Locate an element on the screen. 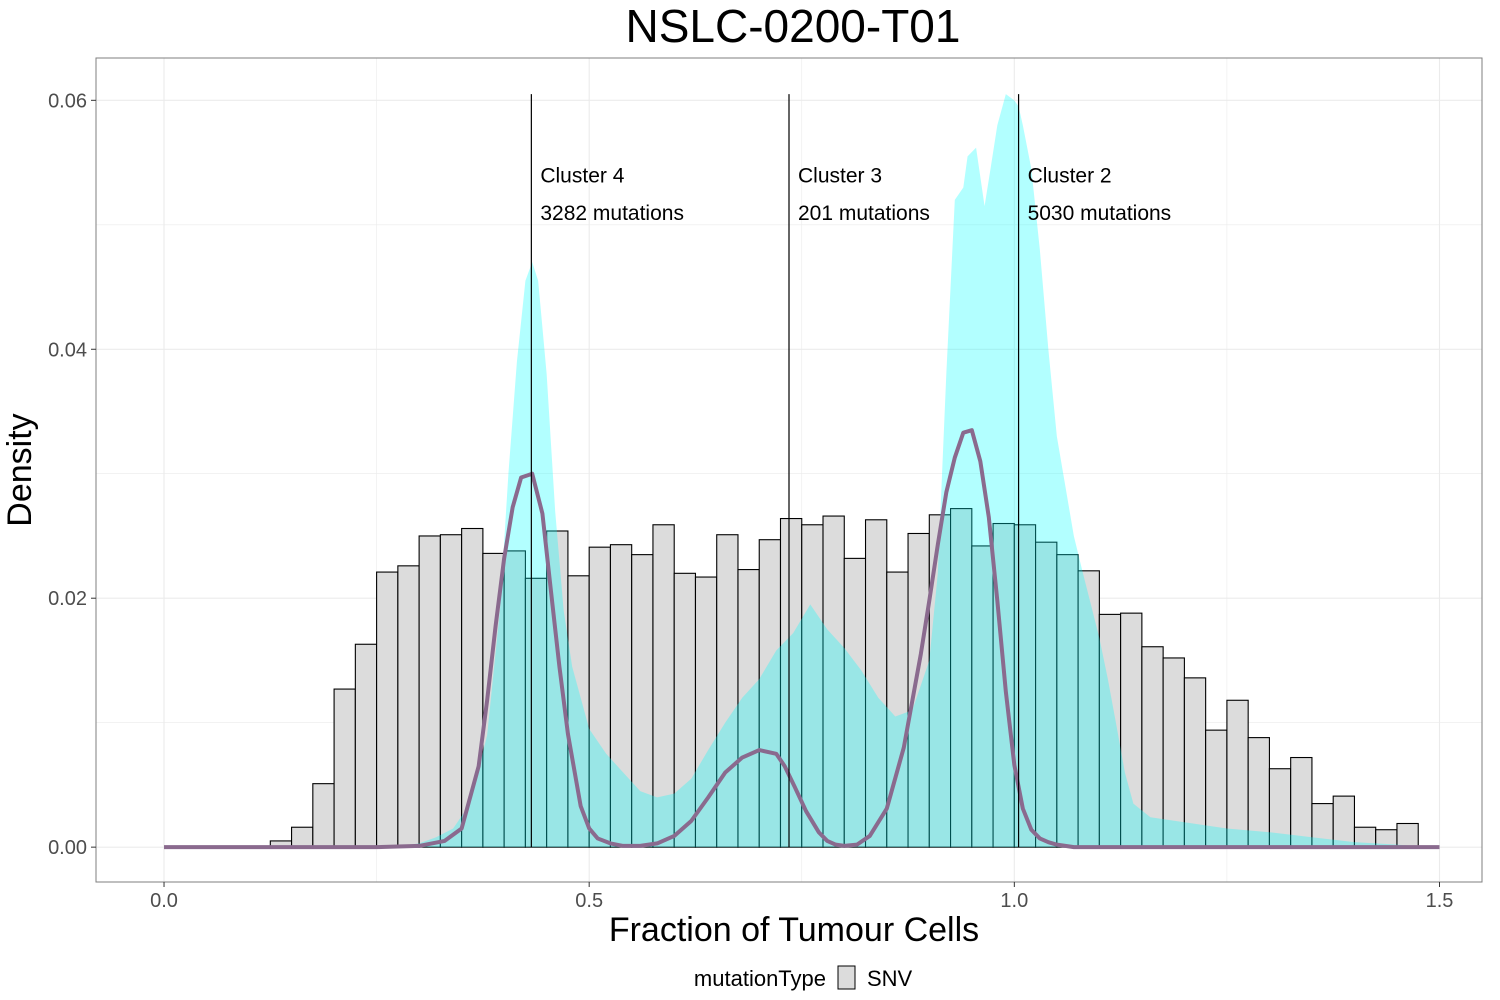 The height and width of the screenshot is (1000, 1500). legend-title: mutationType is located at coordinates (760, 978).